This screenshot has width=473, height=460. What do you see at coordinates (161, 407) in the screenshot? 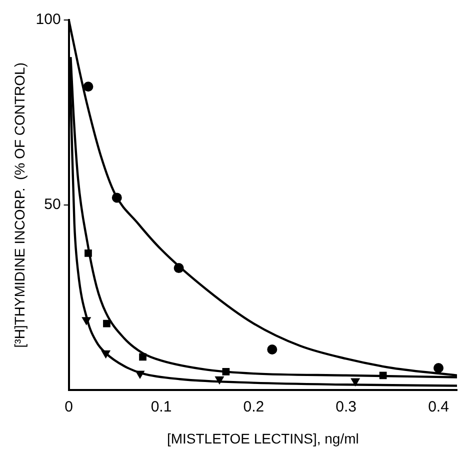
I see `x-tick-label: 0.1` at bounding box center [161, 407].